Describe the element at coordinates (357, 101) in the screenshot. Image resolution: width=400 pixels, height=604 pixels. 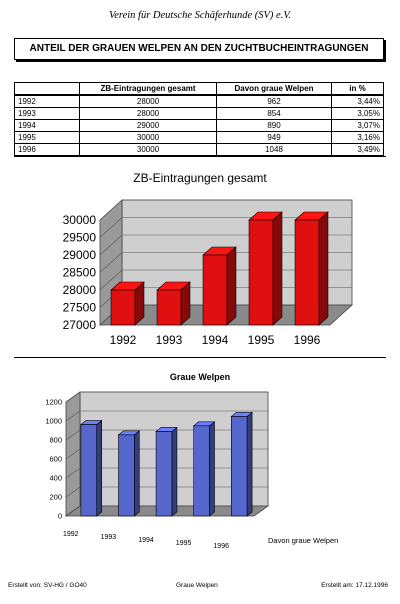
I see `table-cell-percent: 3,44%` at that location.